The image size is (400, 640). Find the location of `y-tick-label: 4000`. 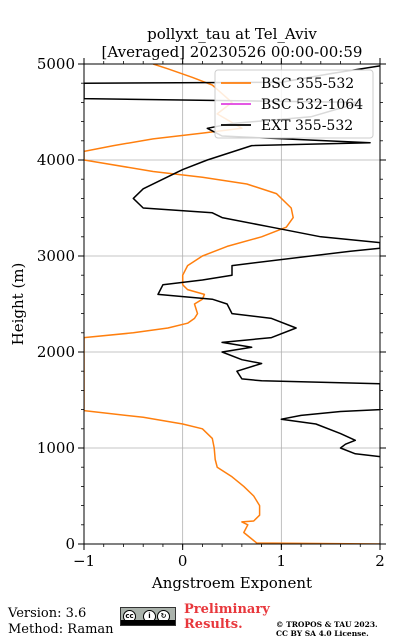

y-tick-label: 4000 is located at coordinates (56, 160).